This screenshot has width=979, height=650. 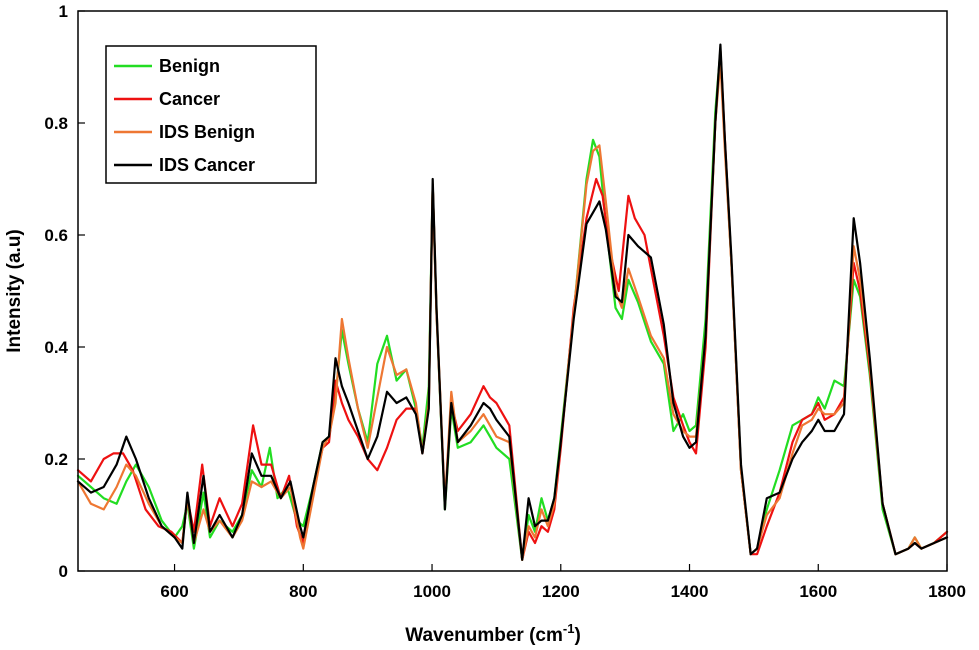 I want to click on y-axis: 0 0.2 0.4 0.6 0.8 1, so click(x=64, y=291).